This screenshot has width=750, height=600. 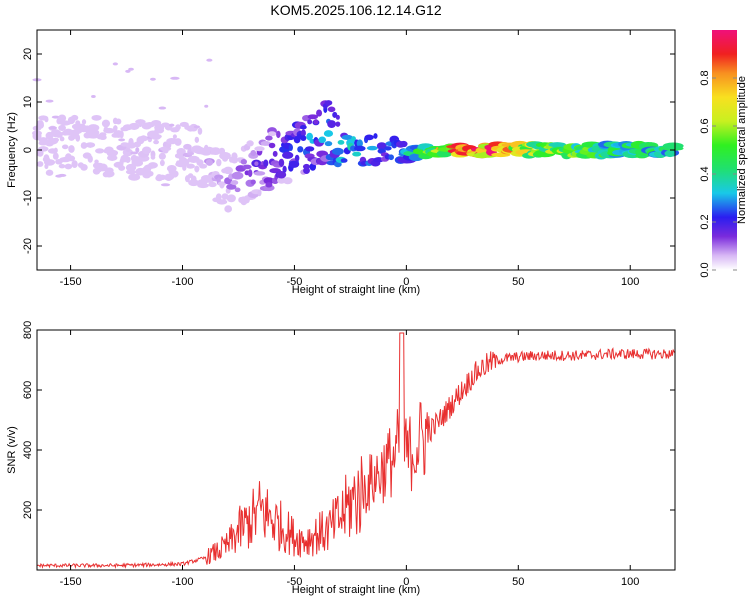 I want to click on snr-y-axis-label: SNR (v/v), so click(x=12, y=450).